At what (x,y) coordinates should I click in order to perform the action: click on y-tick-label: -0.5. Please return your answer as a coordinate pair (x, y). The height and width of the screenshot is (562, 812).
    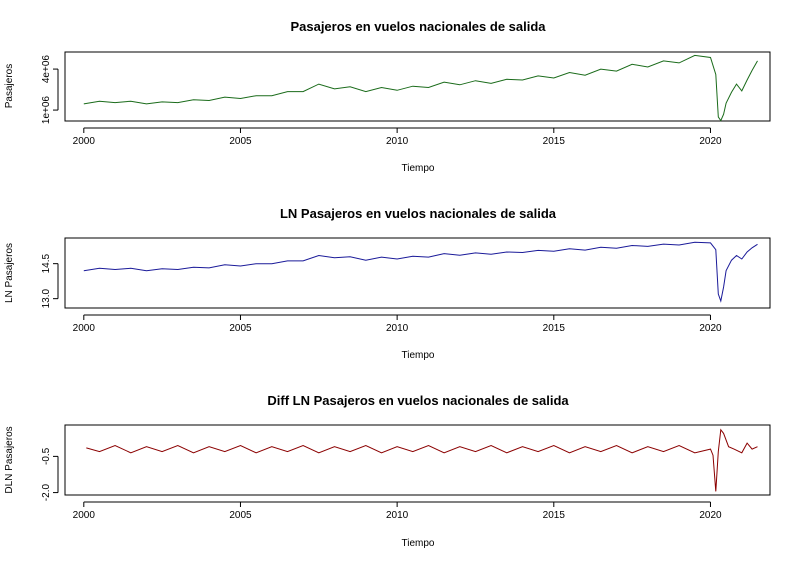
    Looking at the image, I should click on (46, 456).